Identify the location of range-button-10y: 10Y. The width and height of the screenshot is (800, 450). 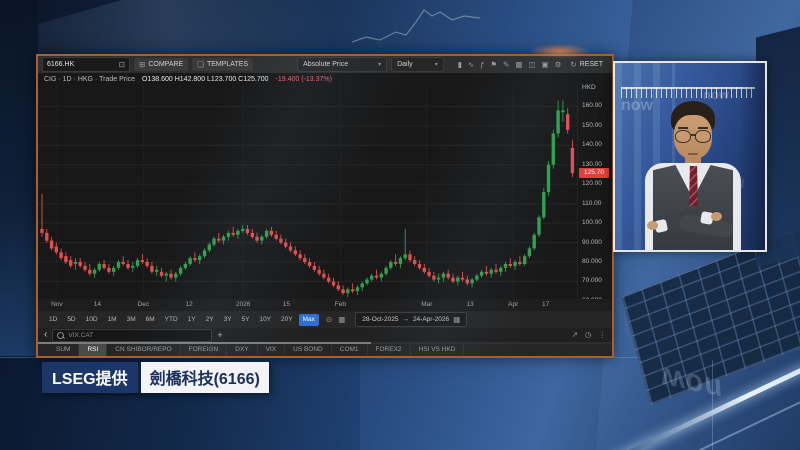
(265, 319).